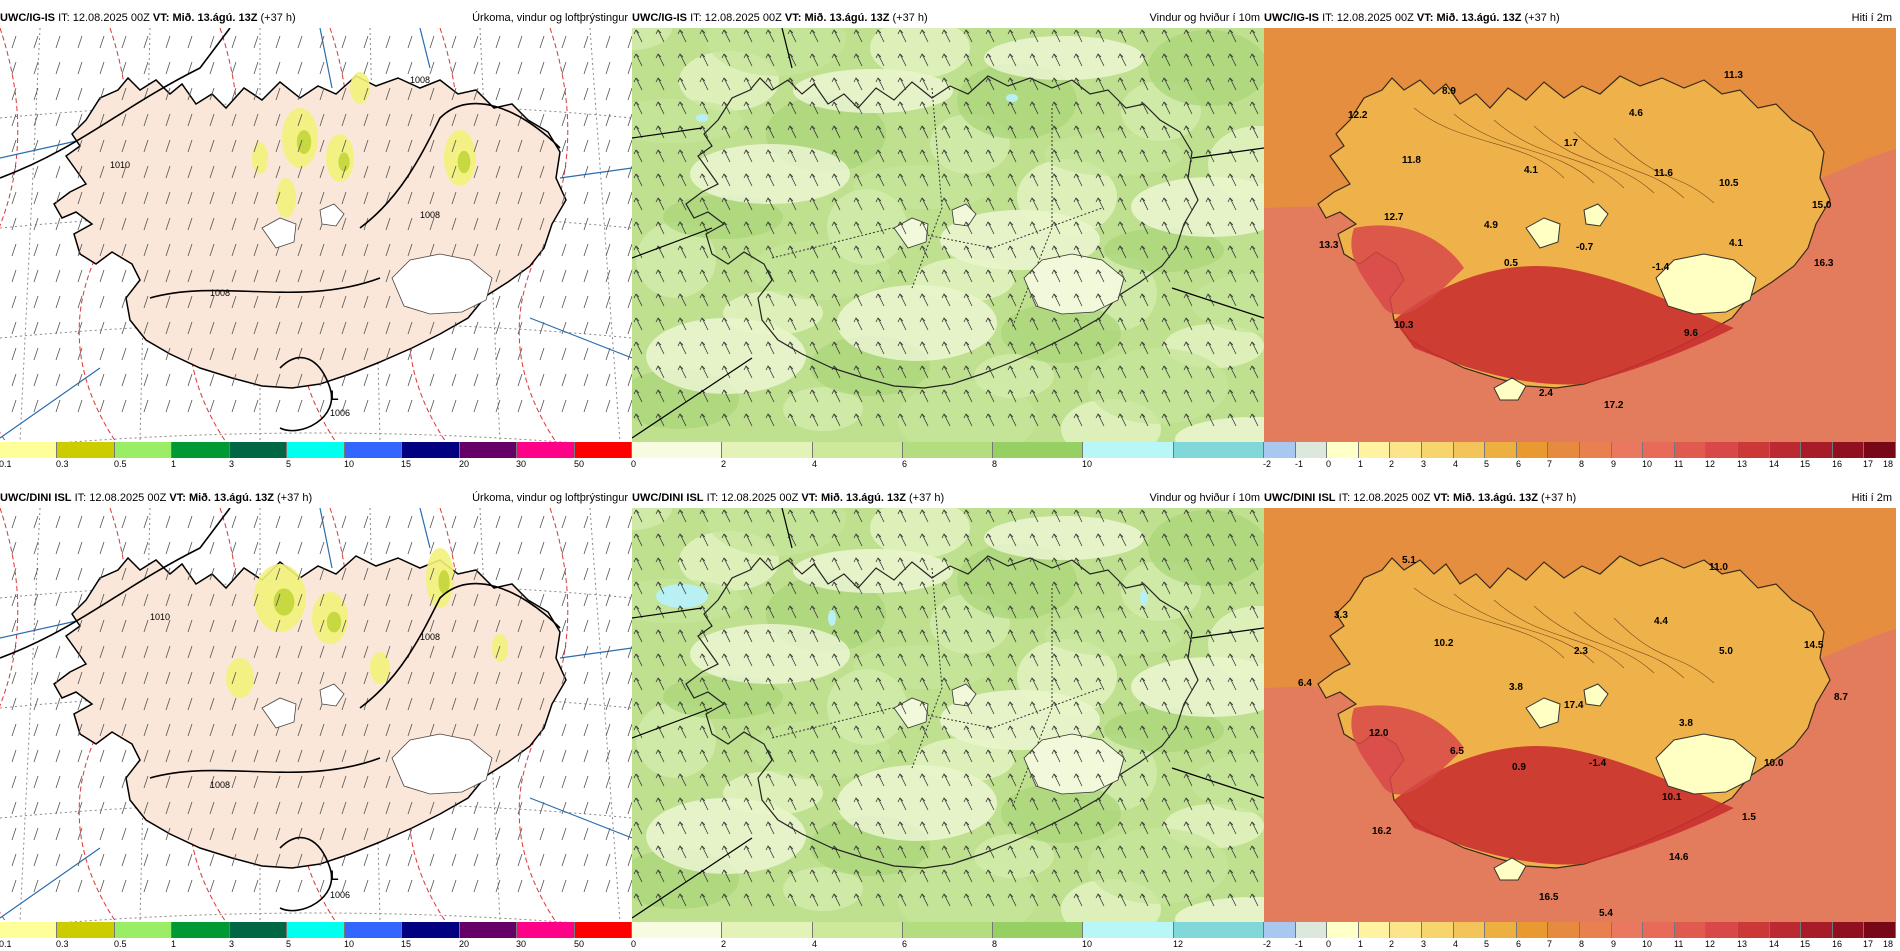 The image size is (1900, 951). I want to click on vt-value: Mið. 13.ágú. 13Z, so click(231, 498).